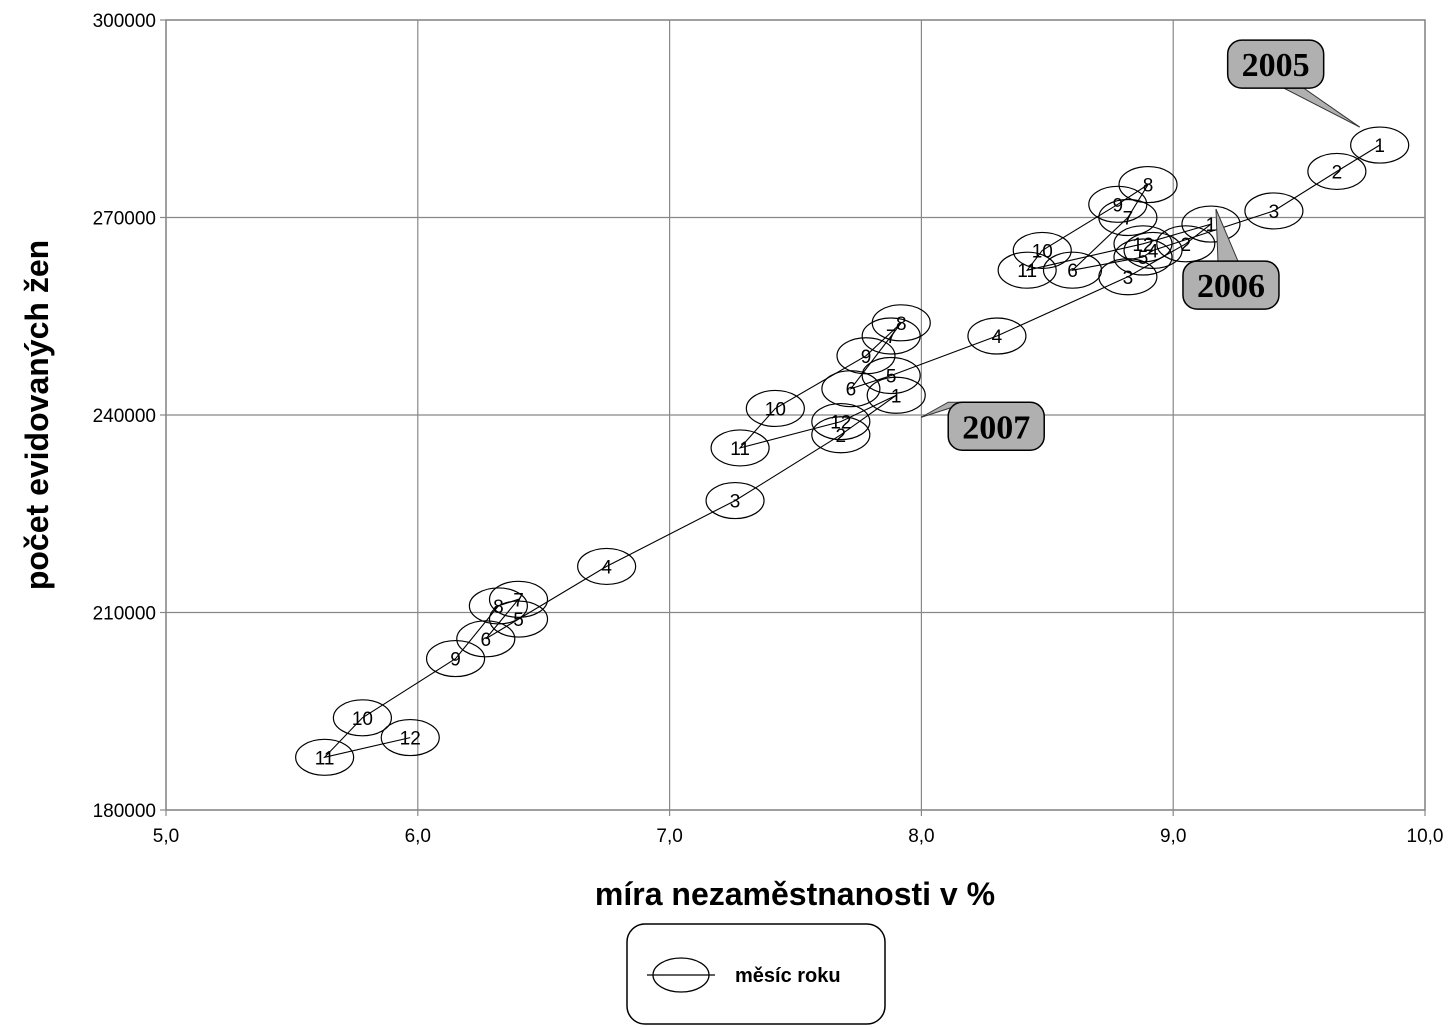  I want to click on y-tick-label: 240000, so click(124, 416).